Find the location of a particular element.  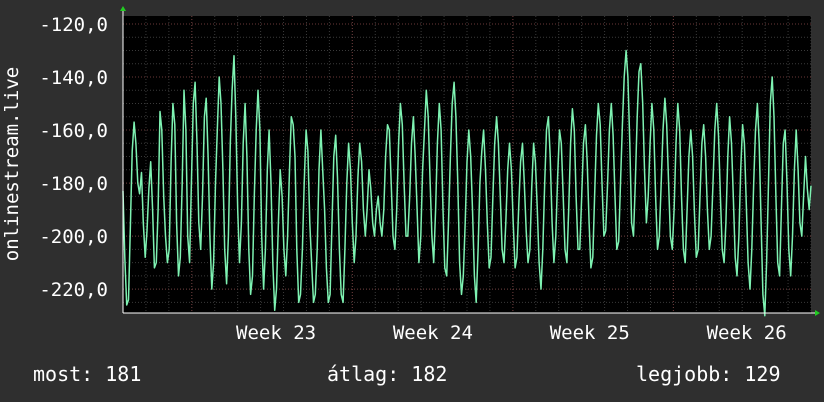

stat-average: átlag: 182 is located at coordinates (387, 374).